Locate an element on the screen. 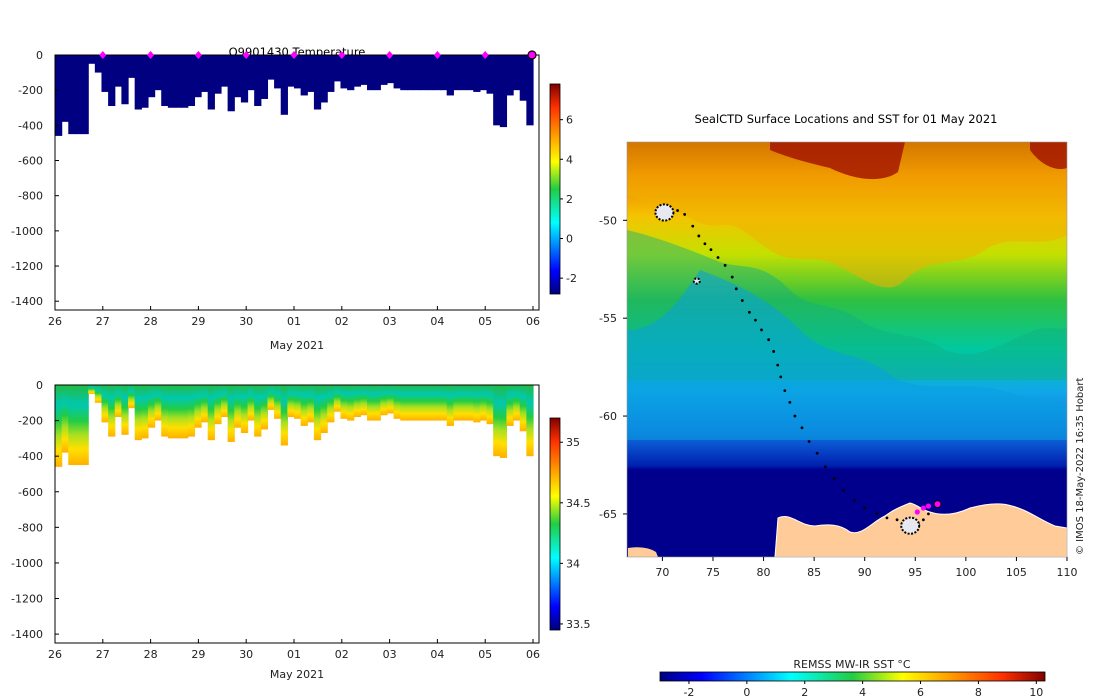  salinity-colorbar is located at coordinates (555, 524).